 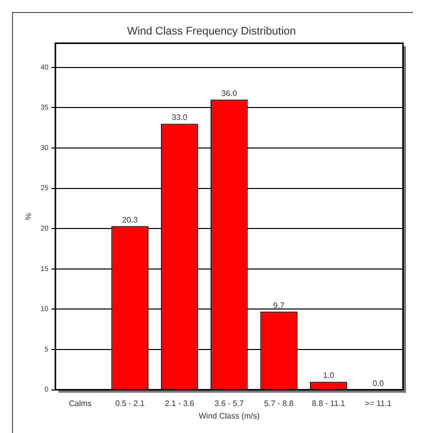 What do you see at coordinates (229, 93) in the screenshot?
I see `data-label: 36.0` at bounding box center [229, 93].